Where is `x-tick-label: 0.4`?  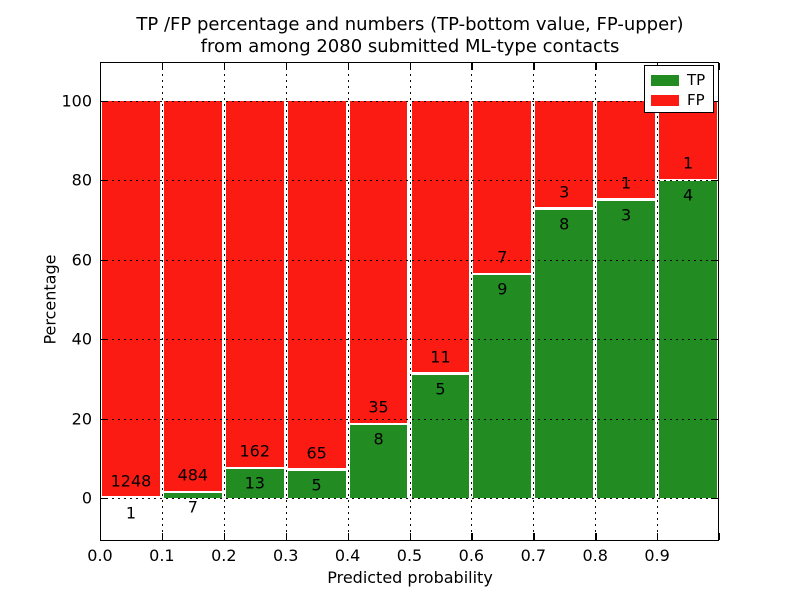
x-tick-label: 0.4 is located at coordinates (347, 555).